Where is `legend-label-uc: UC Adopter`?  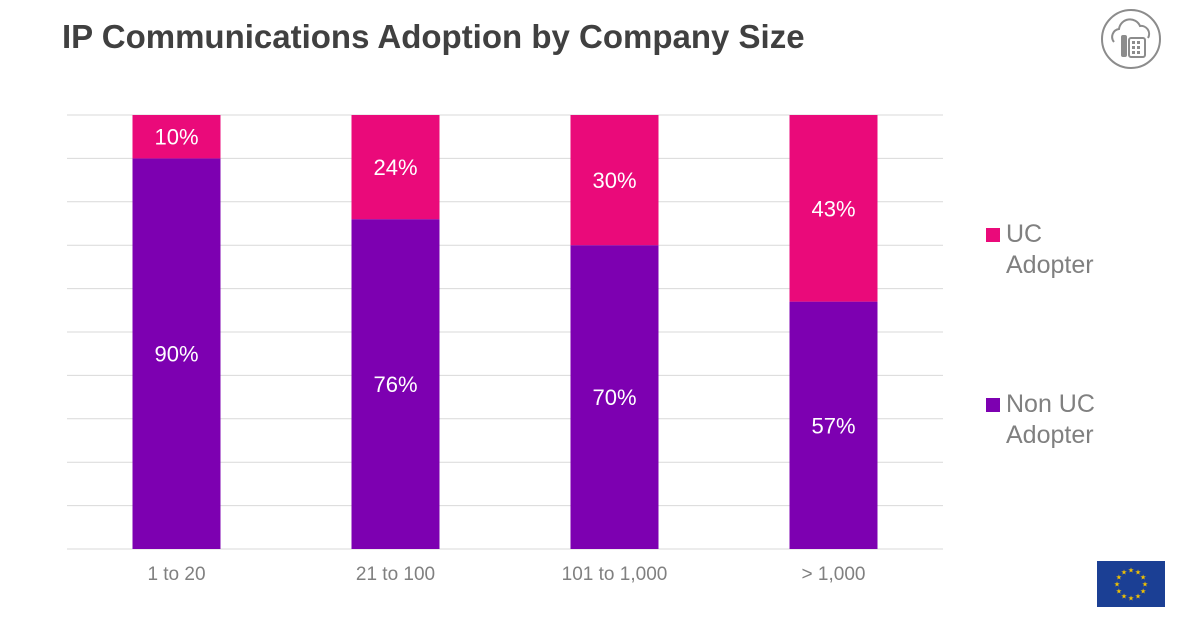 legend-label-uc: UC Adopter is located at coordinates (1050, 249).